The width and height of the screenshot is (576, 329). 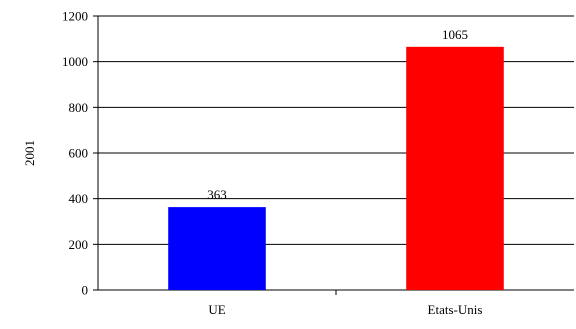 I want to click on y-tick-label: 200, so click(x=79, y=244).